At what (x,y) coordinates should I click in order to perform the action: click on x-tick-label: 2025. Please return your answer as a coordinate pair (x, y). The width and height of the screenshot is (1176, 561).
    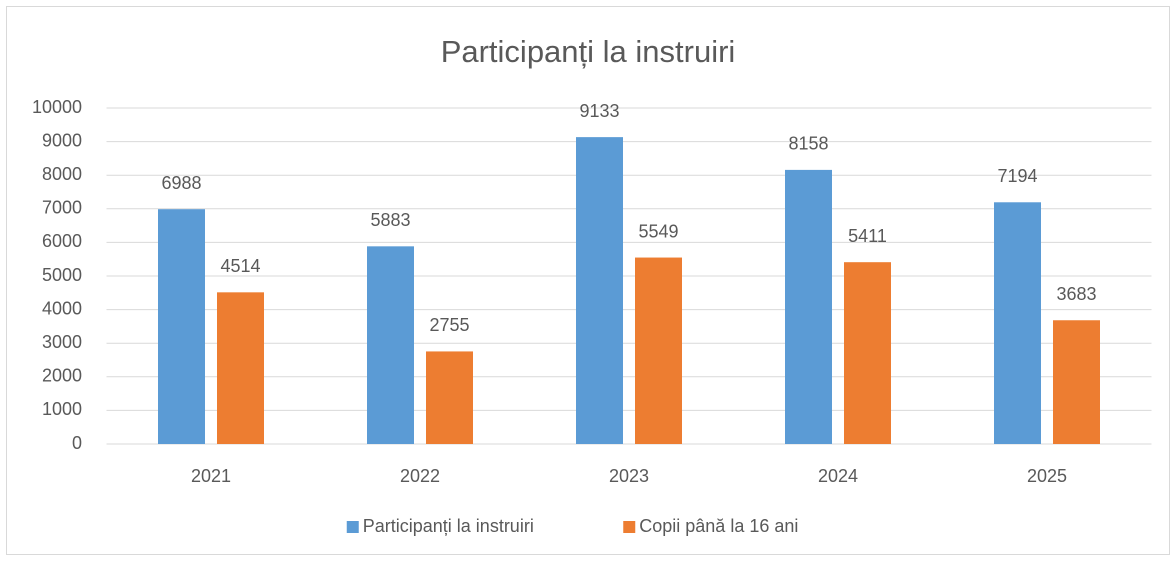
    Looking at the image, I should click on (1047, 476).